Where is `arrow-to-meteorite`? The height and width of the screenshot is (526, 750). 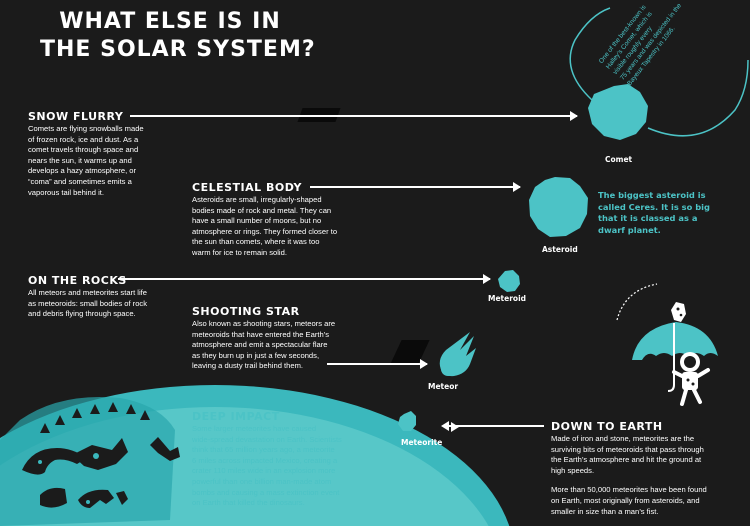
arrow-to-meteorite is located at coordinates (492, 426).